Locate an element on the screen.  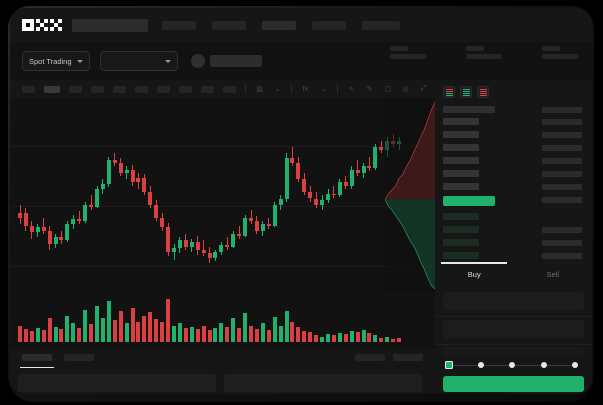
tab-open-orders is located at coordinates (37, 361).